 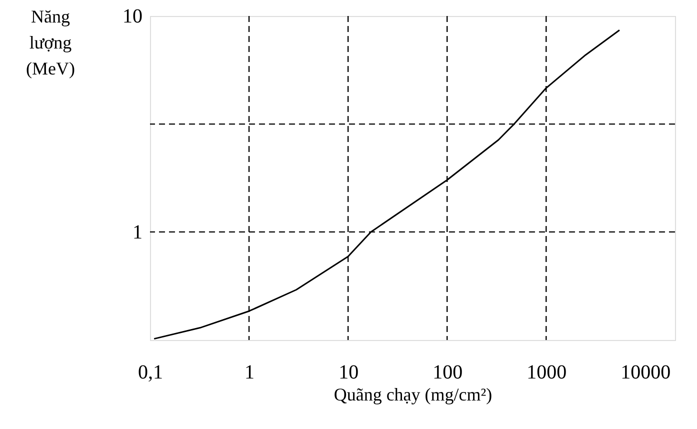 What do you see at coordinates (249, 373) in the screenshot?
I see `x-tick-label: 1` at bounding box center [249, 373].